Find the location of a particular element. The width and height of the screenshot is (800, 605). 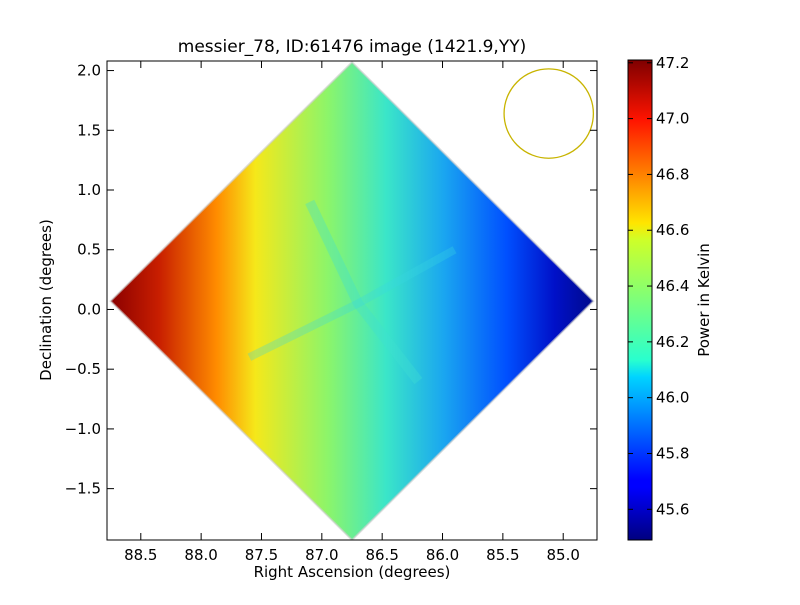

x-tick-label: 88.5 is located at coordinates (140, 555).